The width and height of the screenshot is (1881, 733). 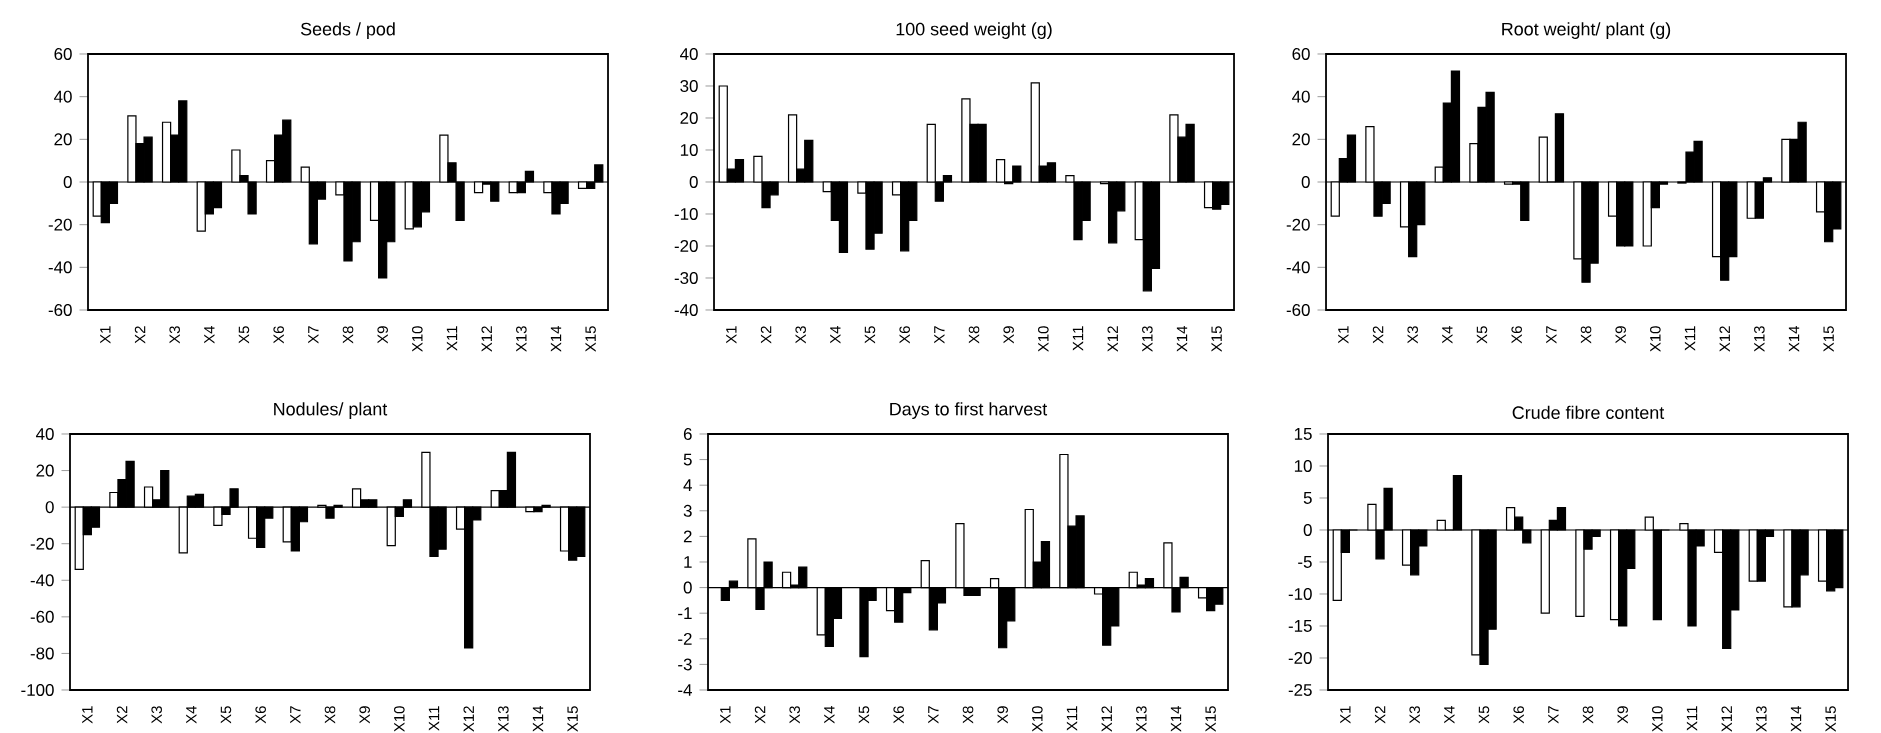 I want to click on y-tick-label: 4, so click(x=687, y=485).